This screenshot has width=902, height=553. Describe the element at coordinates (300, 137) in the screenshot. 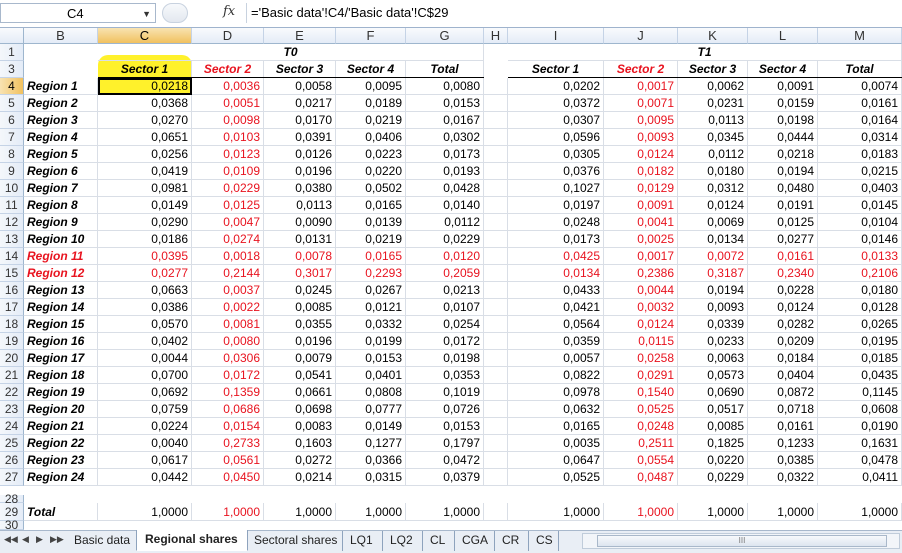

I see `t0-cell-sector-3: 0,0391` at that location.